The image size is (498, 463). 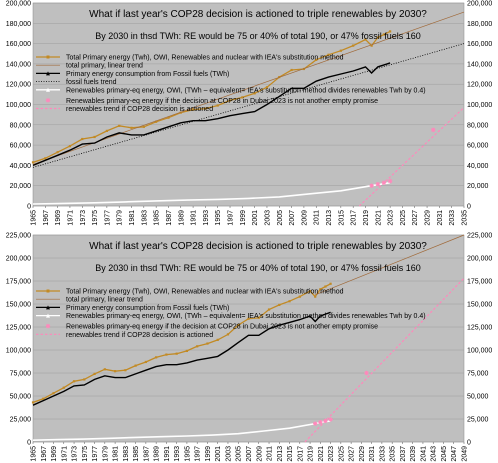 I want to click on y-tick-label-right: 0, so click(x=469, y=207).